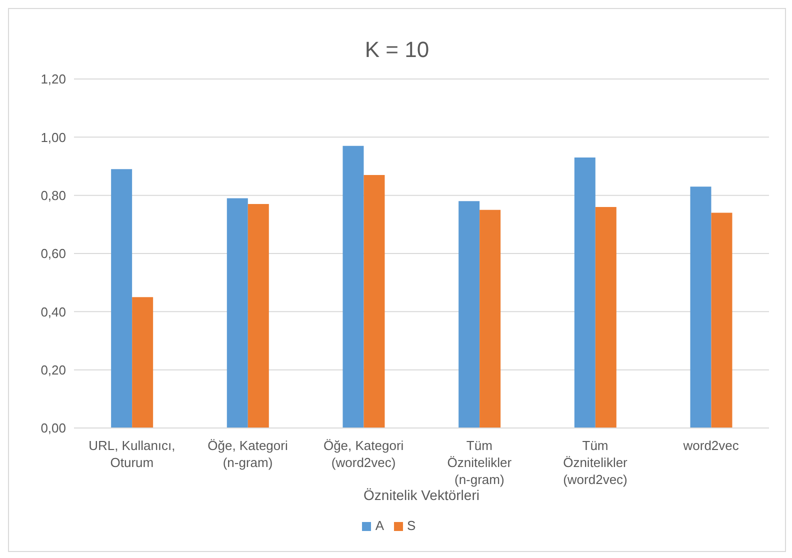 The width and height of the screenshot is (792, 558). What do you see at coordinates (53, 137) in the screenshot?
I see `y-tick-label: 1,00` at bounding box center [53, 137].